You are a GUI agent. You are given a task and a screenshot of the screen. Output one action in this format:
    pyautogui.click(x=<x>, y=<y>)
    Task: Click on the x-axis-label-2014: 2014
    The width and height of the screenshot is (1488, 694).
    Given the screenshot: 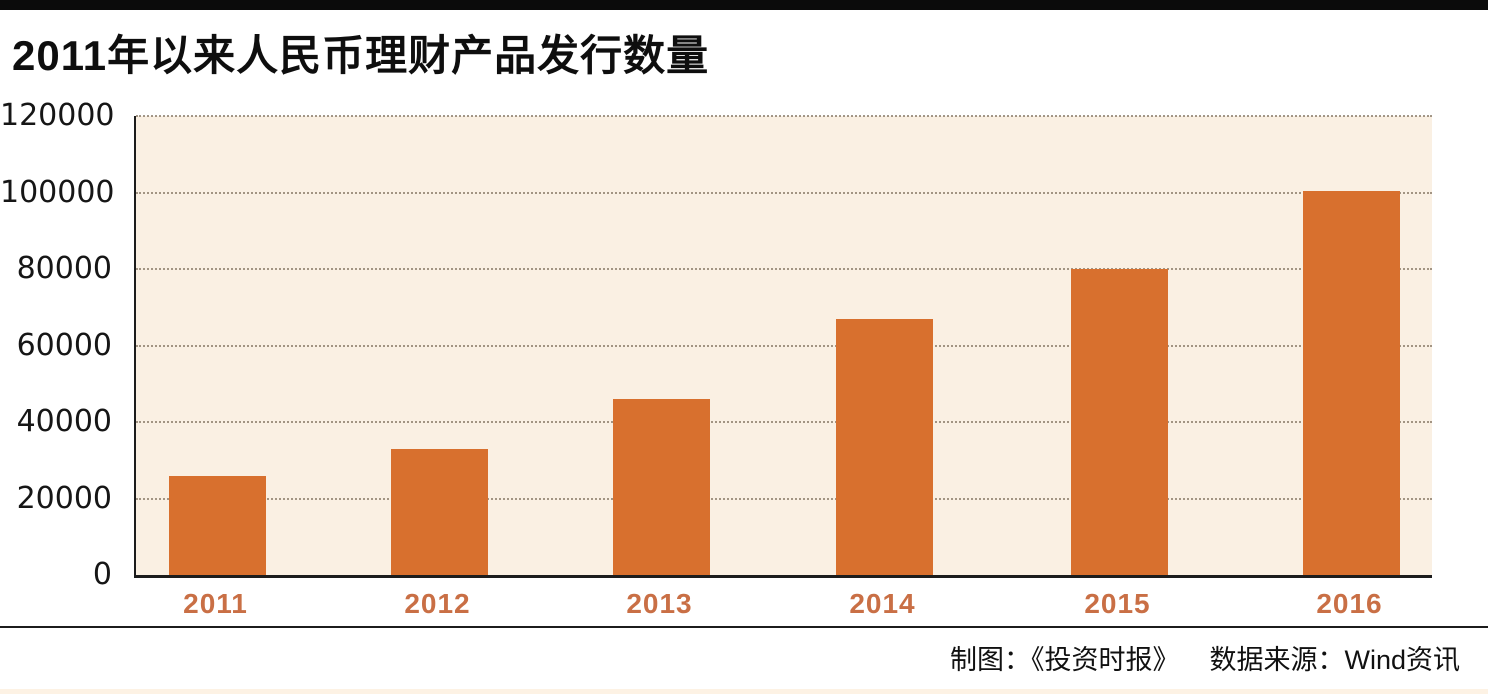 What is the action you would take?
    pyautogui.click(x=882, y=603)
    